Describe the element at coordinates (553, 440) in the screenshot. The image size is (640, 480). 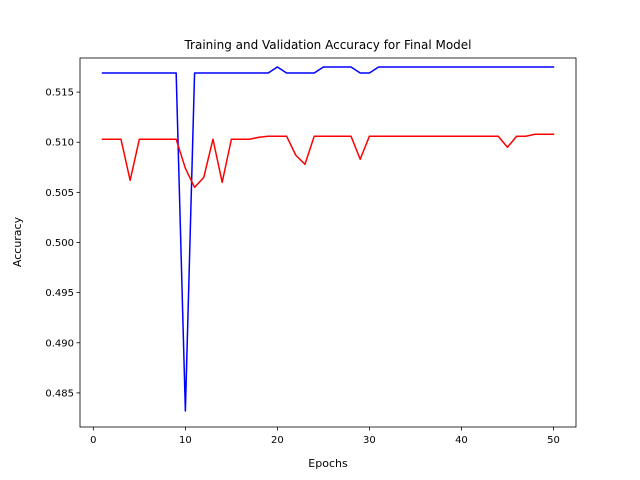
I see `x-tick-label: 50` at that location.